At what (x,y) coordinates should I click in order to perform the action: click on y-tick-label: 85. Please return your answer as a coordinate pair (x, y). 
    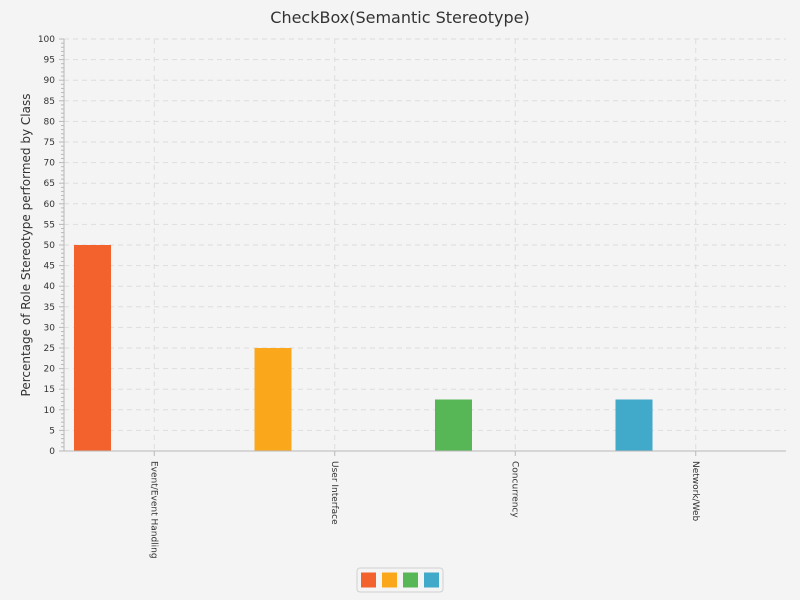
    Looking at the image, I should click on (49, 102).